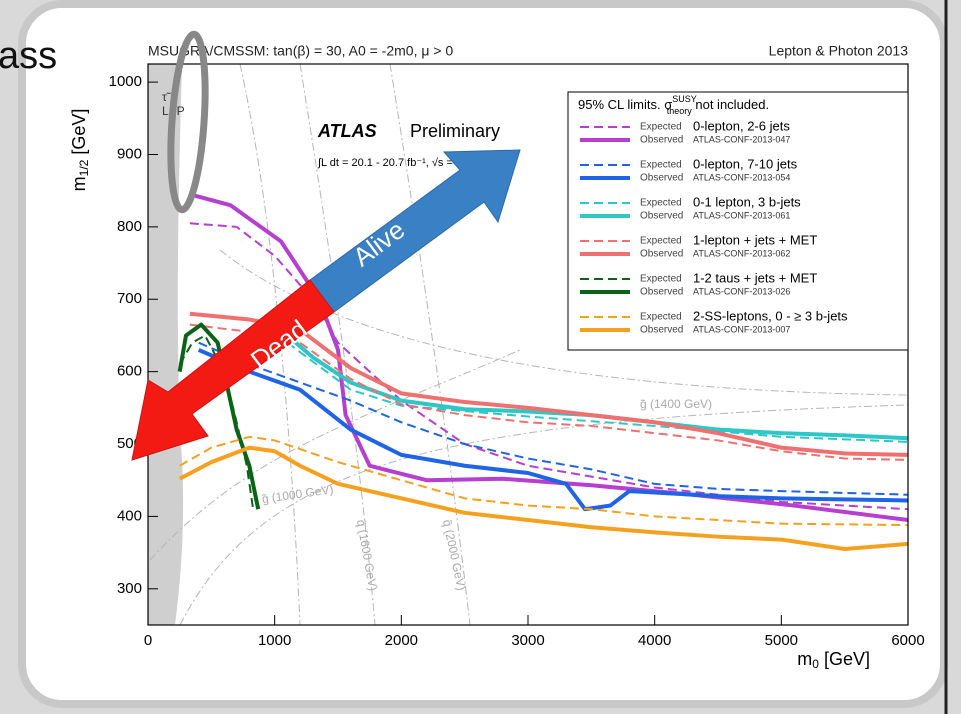  I want to click on legend-group-ref: ATLAS-CONF-2013-047, so click(741, 139).